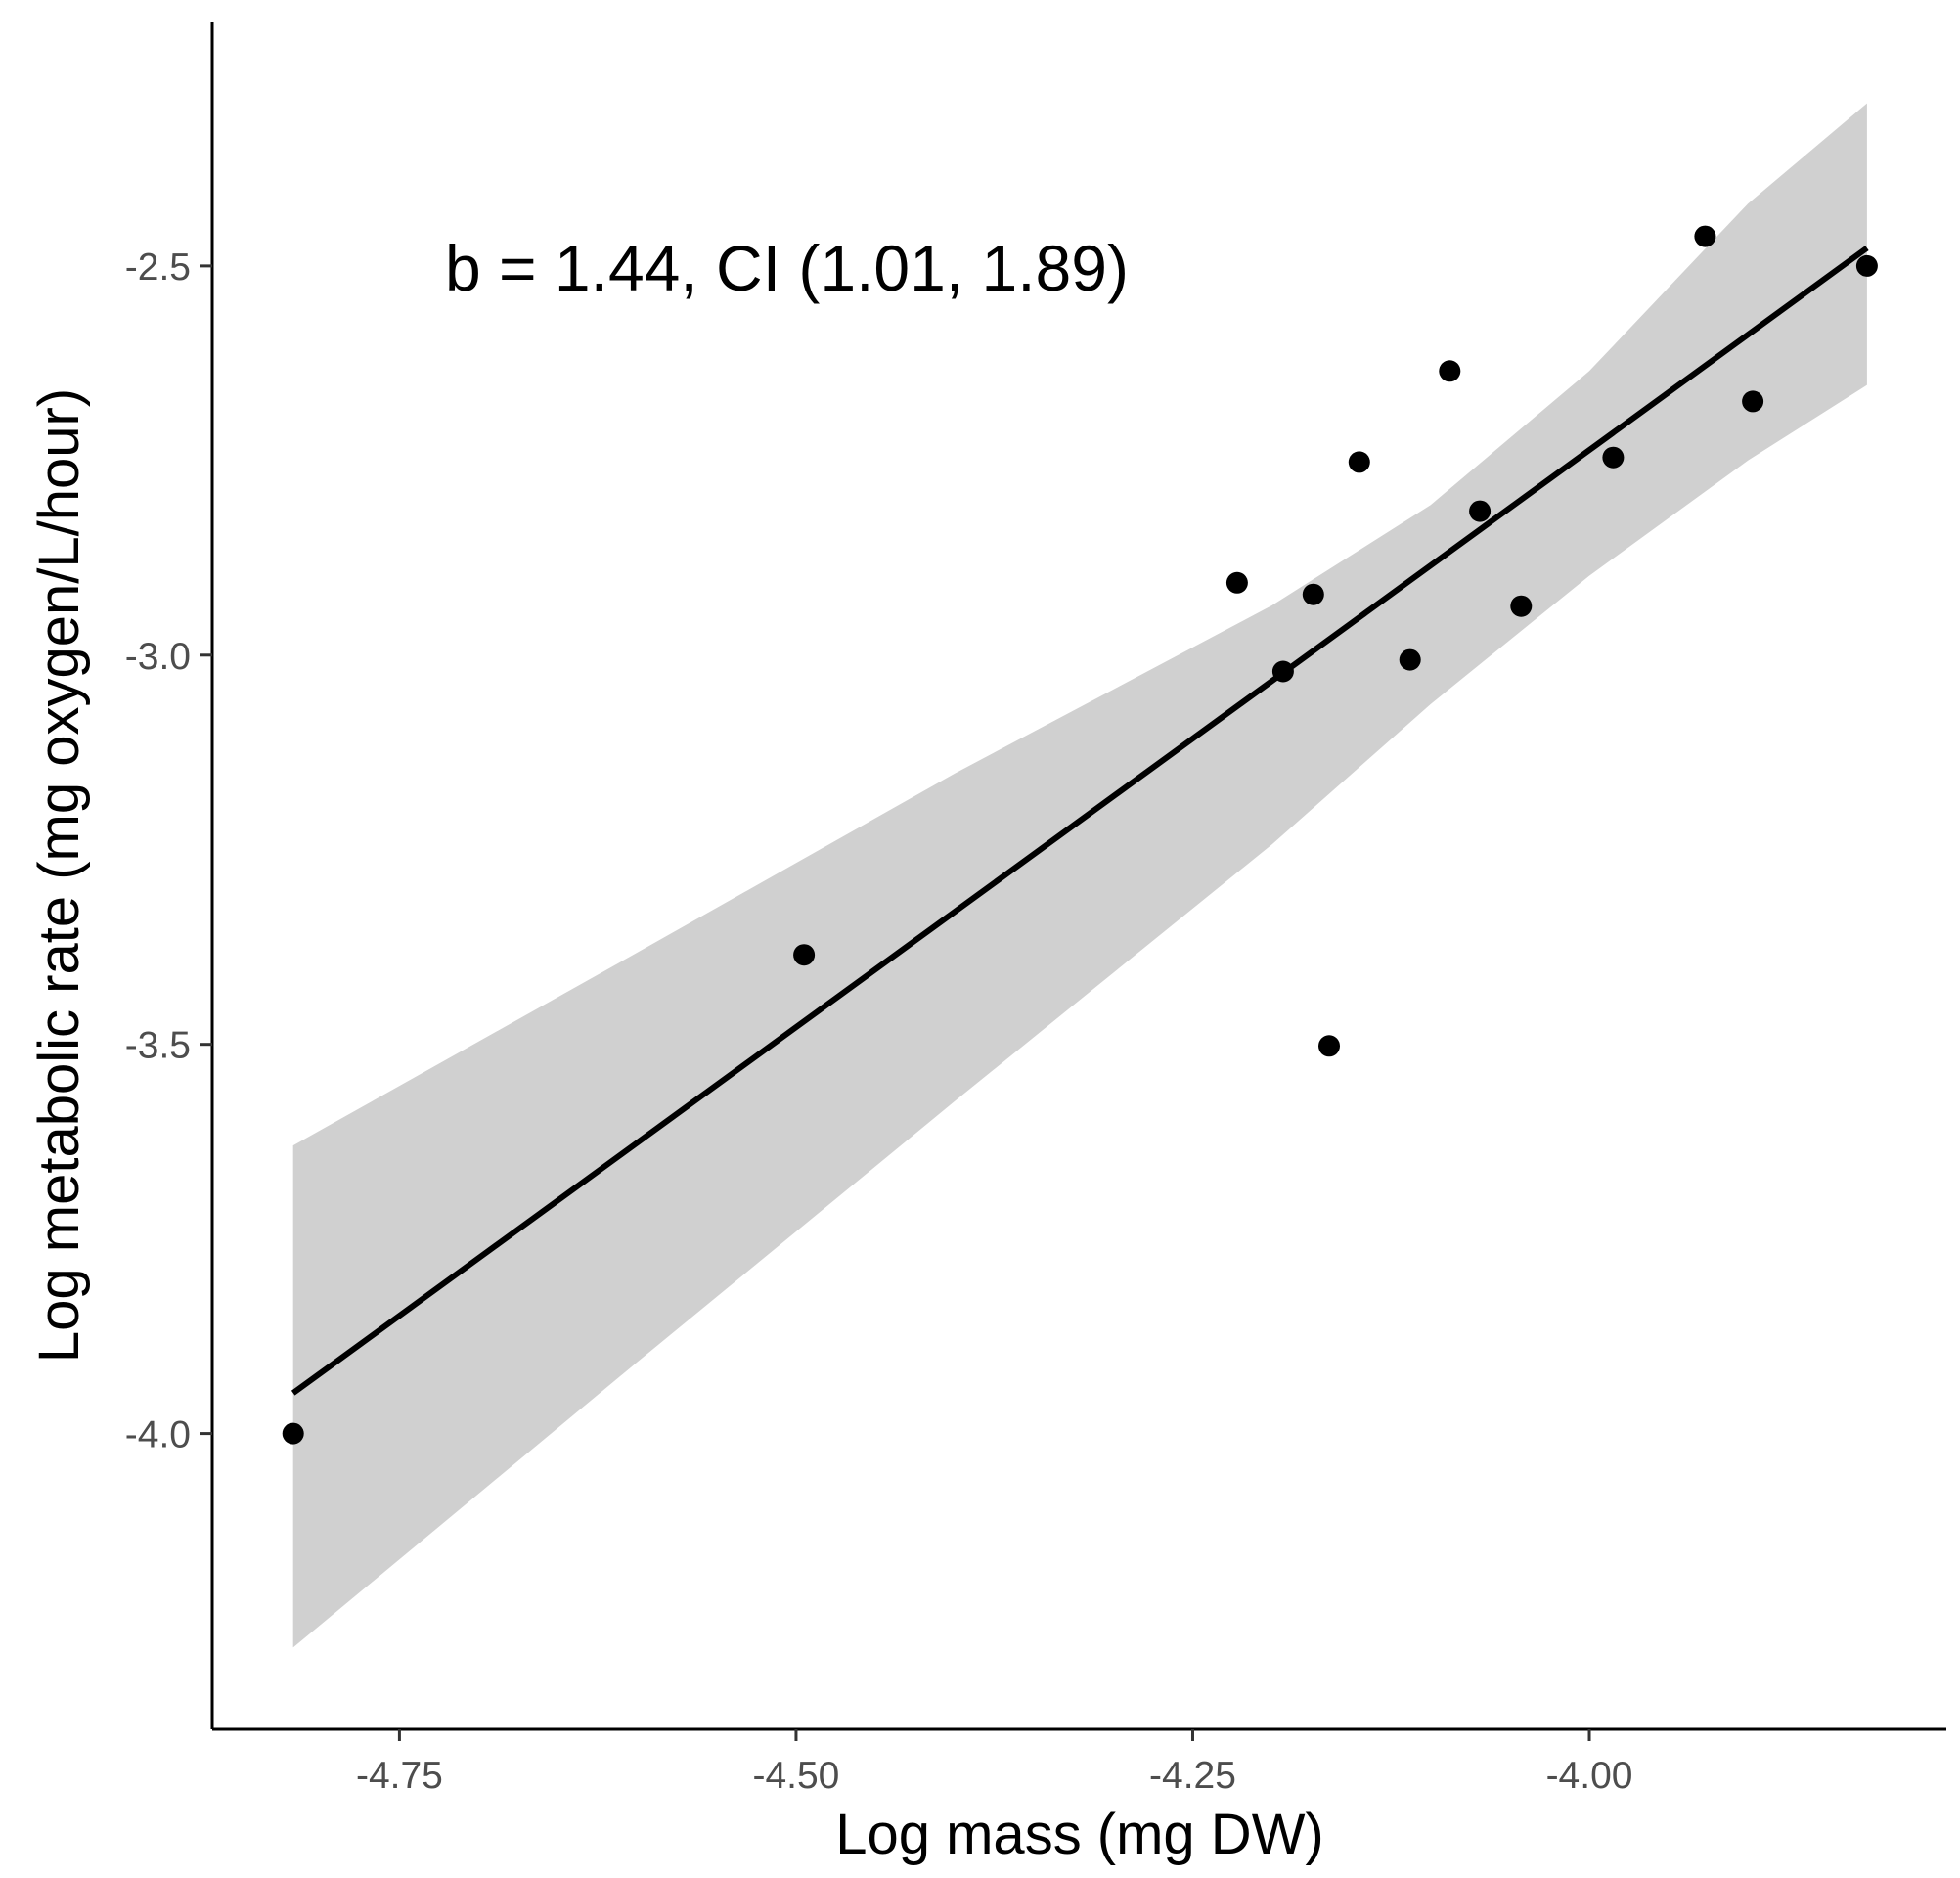 The width and height of the screenshot is (1960, 1878). I want to click on x-tick-label: -4.75, so click(399, 1776).